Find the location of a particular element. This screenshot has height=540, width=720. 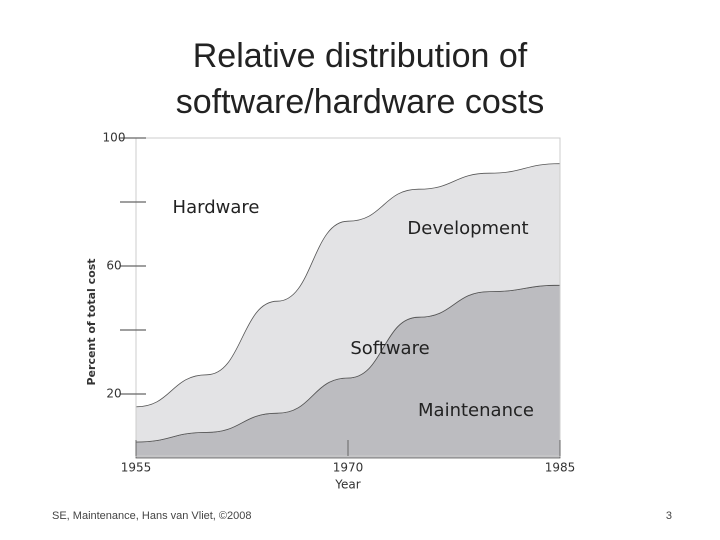

page-number: 3 is located at coordinates (669, 516).